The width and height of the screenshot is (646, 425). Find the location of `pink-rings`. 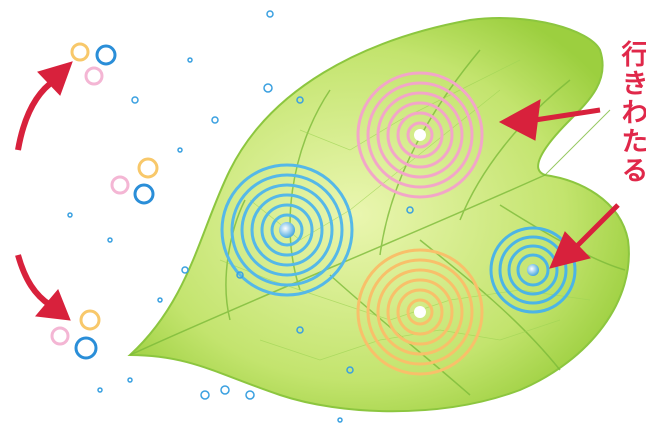

pink-rings is located at coordinates (420, 135).